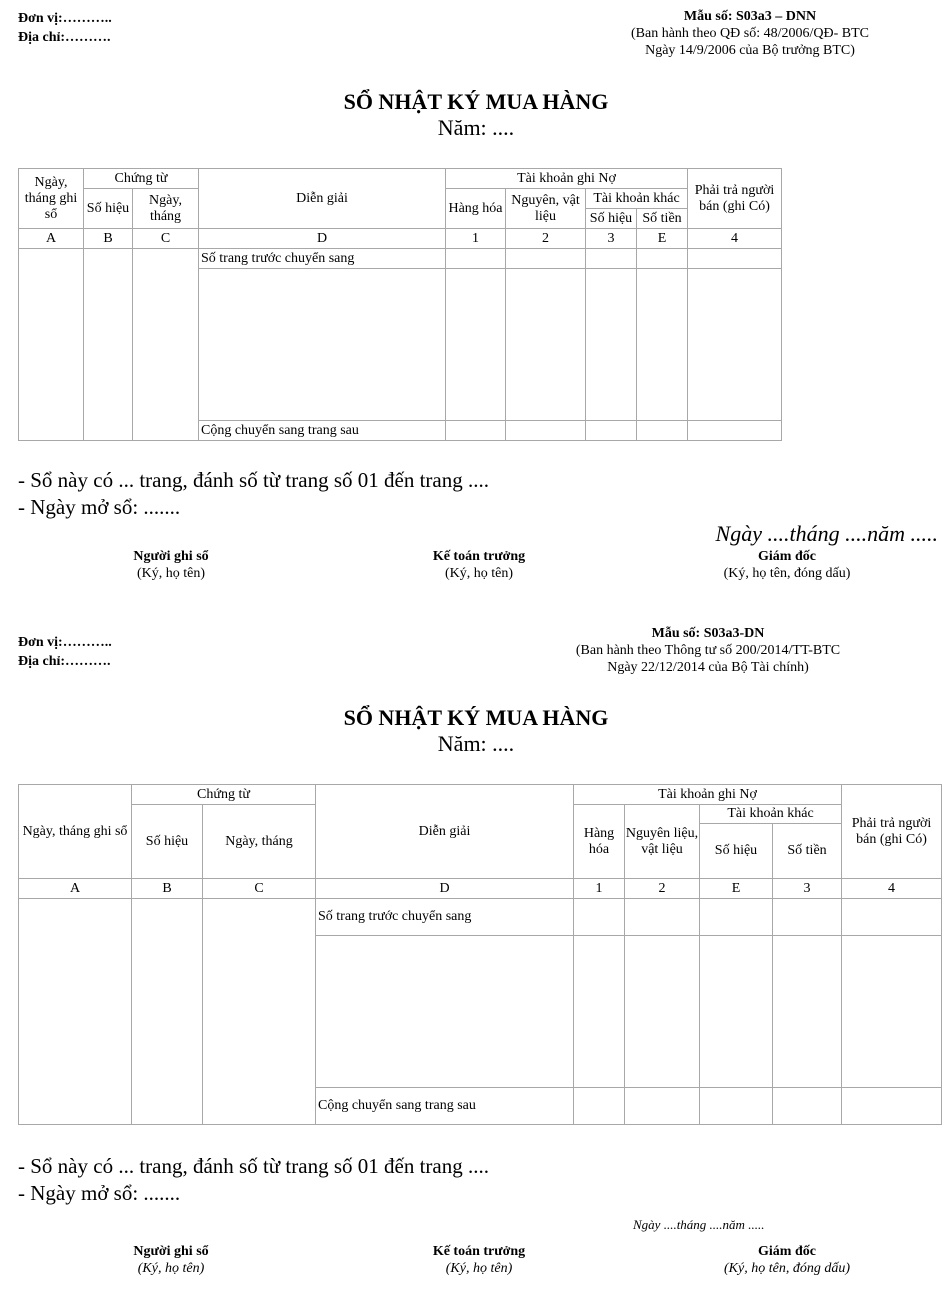 This screenshot has width=952, height=1309. What do you see at coordinates (662, 238) in the screenshot?
I see `code: E` at bounding box center [662, 238].